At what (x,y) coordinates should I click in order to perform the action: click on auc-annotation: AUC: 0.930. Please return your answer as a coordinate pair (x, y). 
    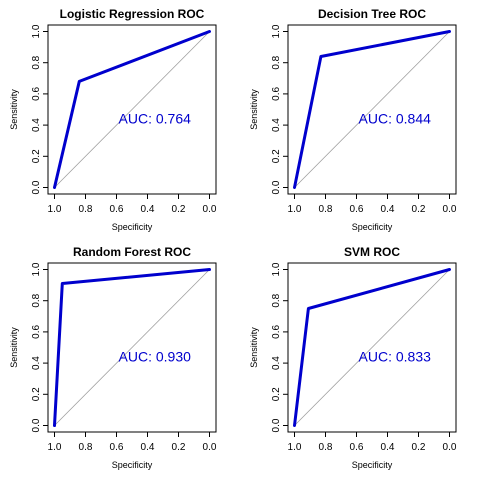
    Looking at the image, I should click on (155, 357).